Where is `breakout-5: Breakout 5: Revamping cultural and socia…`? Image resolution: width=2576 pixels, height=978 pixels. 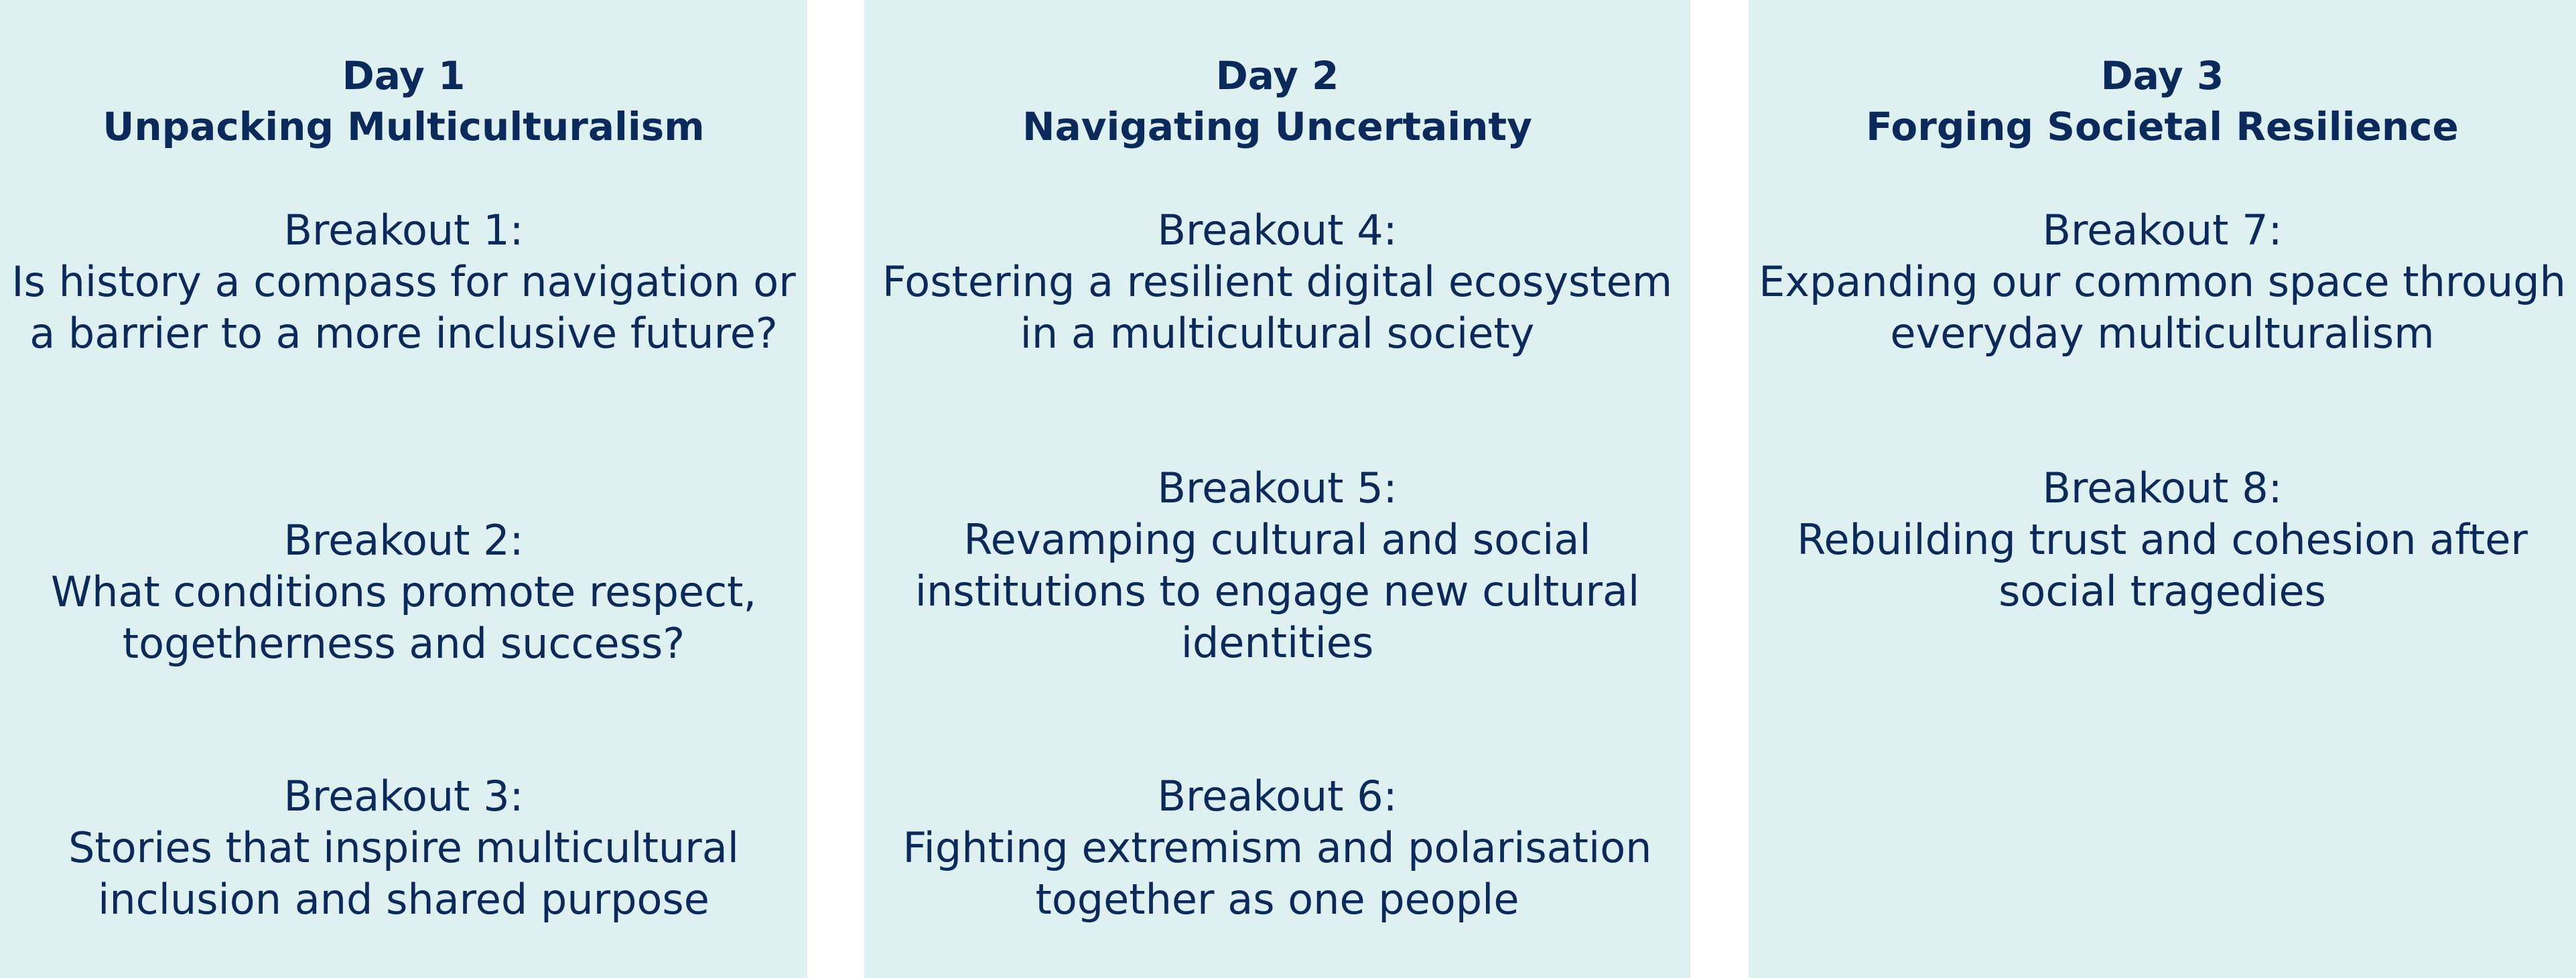
breakout-5: Breakout 5: Revamping cultural and socia… is located at coordinates (1278, 565).